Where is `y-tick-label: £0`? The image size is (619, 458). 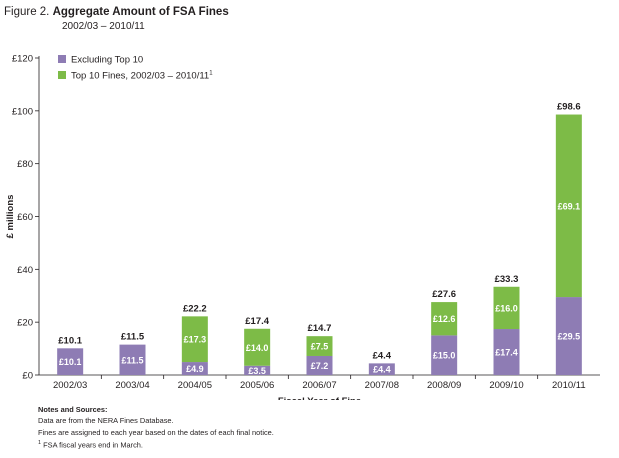
y-tick-label: £0 is located at coordinates (27, 376).